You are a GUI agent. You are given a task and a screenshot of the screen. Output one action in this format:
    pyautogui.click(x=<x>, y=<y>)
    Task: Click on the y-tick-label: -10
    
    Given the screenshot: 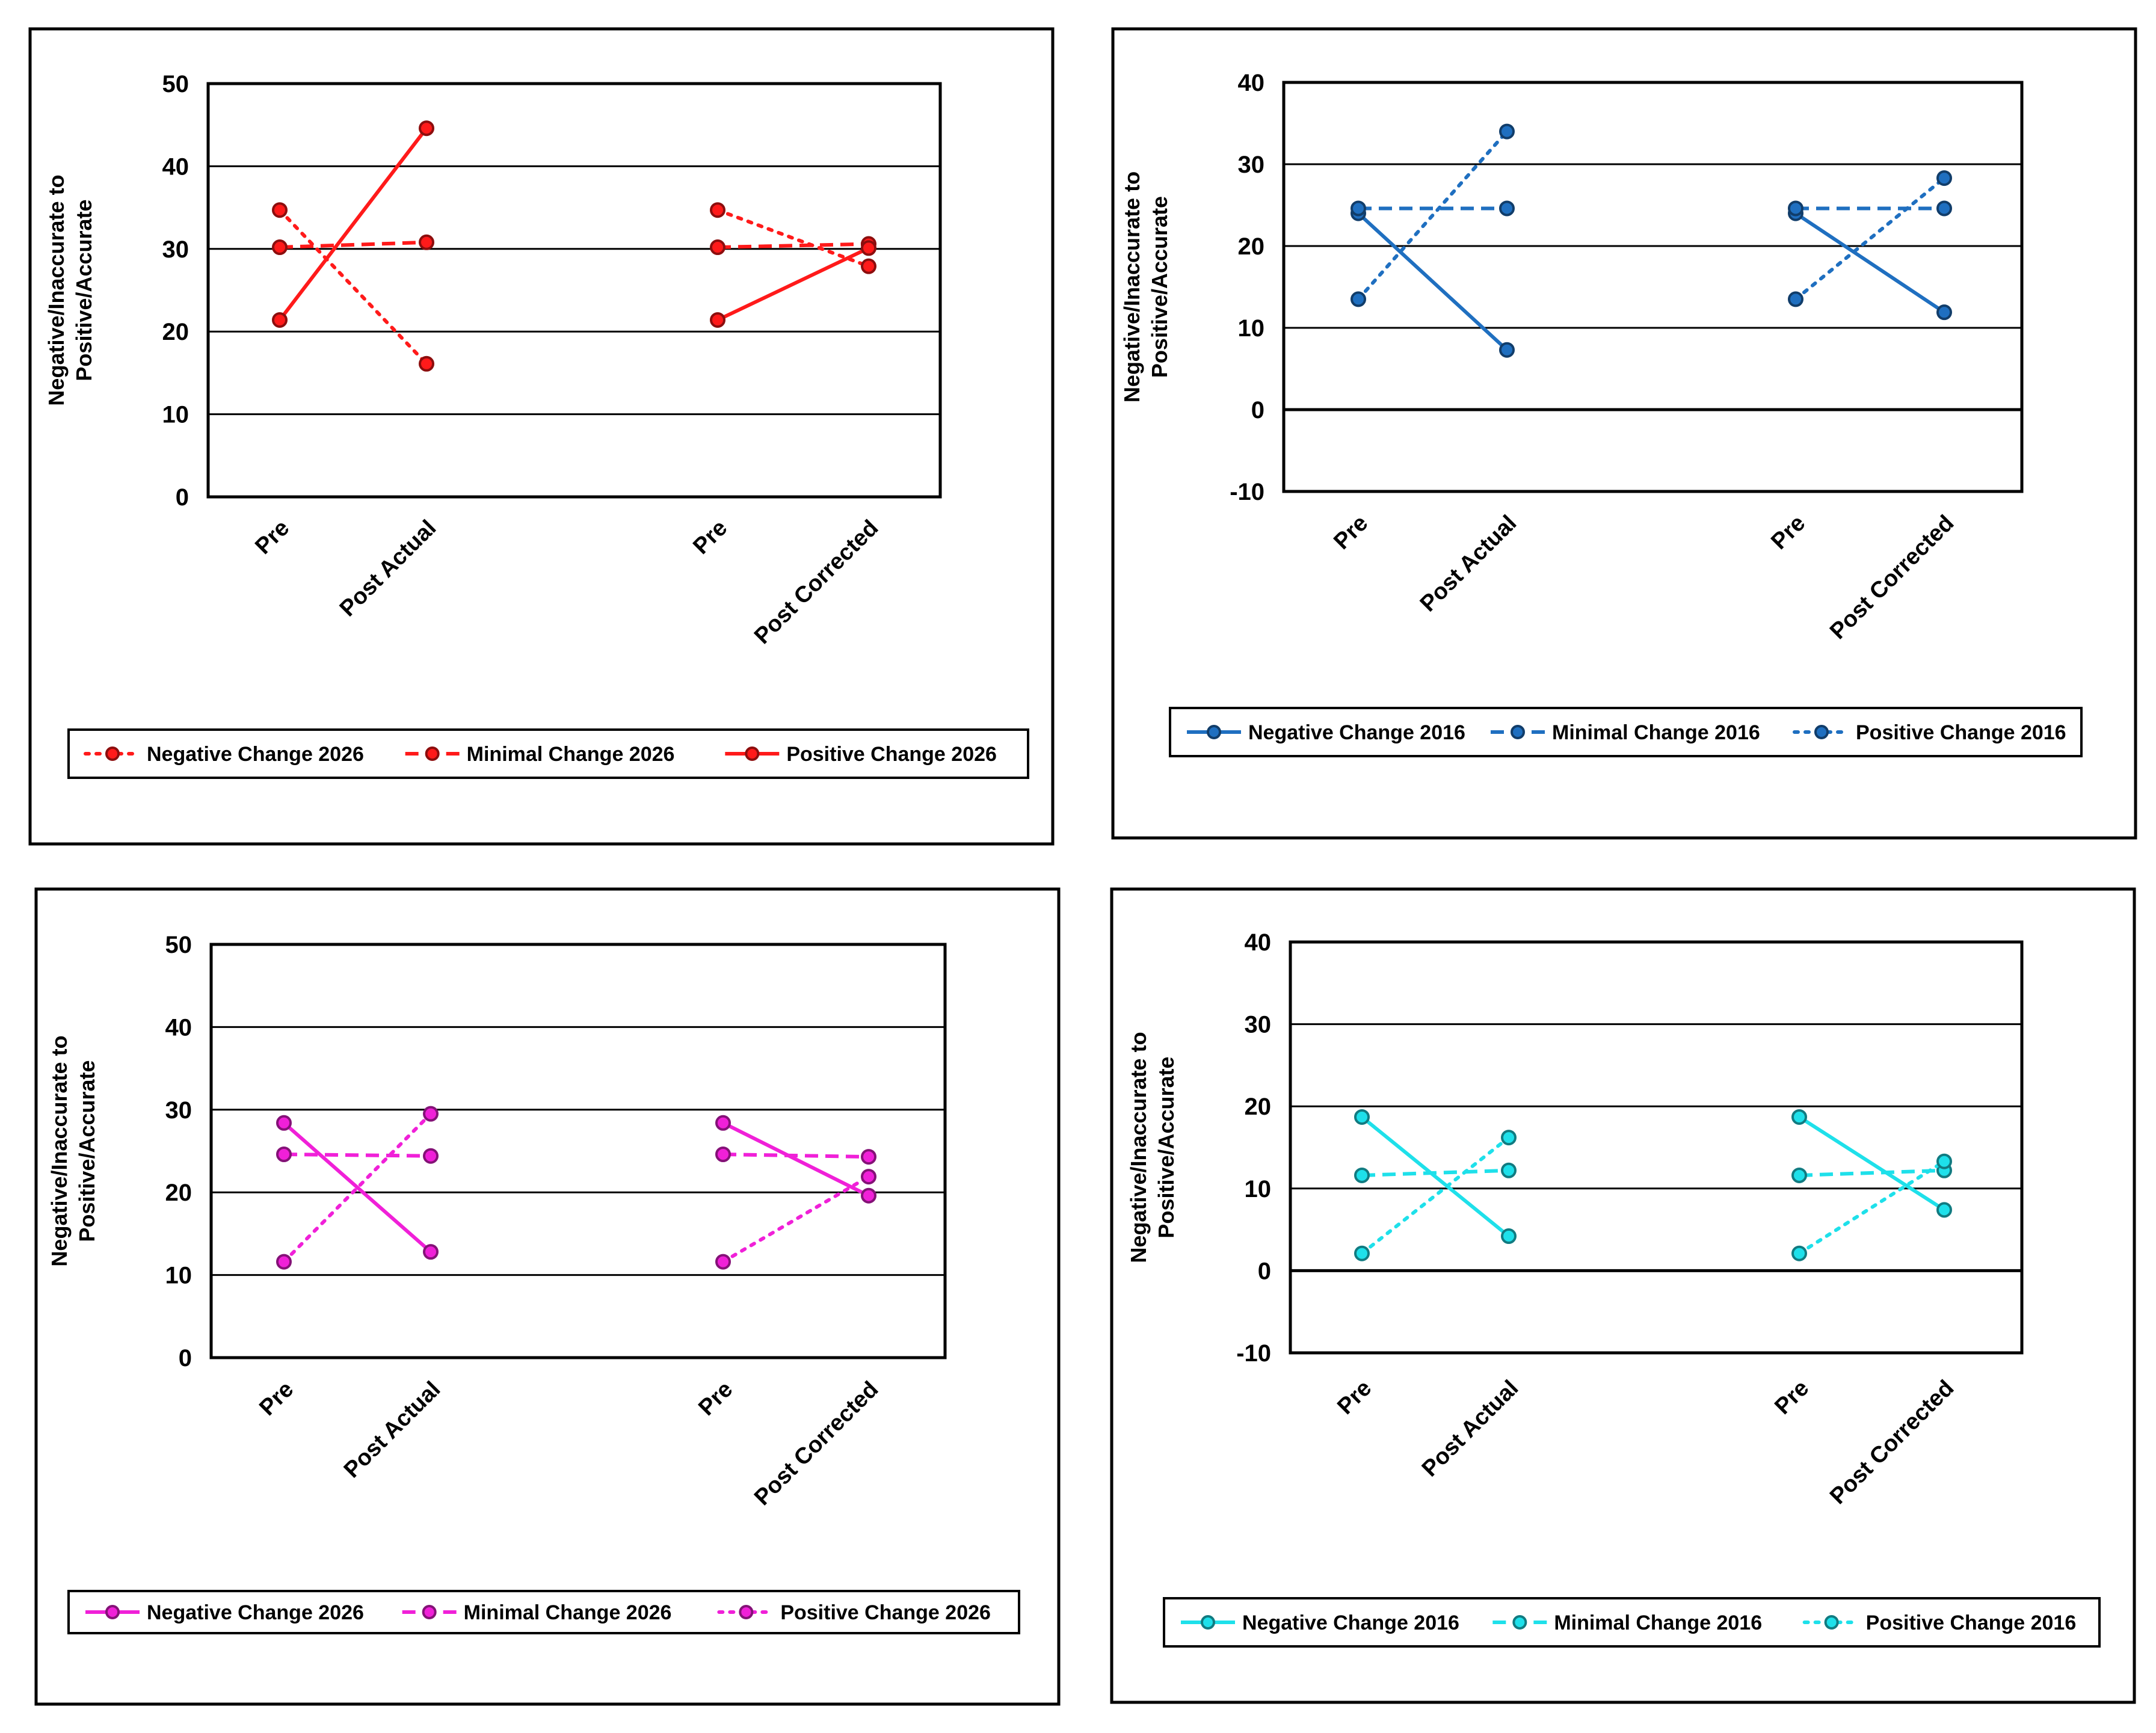 What is the action you would take?
    pyautogui.click(x=1247, y=492)
    